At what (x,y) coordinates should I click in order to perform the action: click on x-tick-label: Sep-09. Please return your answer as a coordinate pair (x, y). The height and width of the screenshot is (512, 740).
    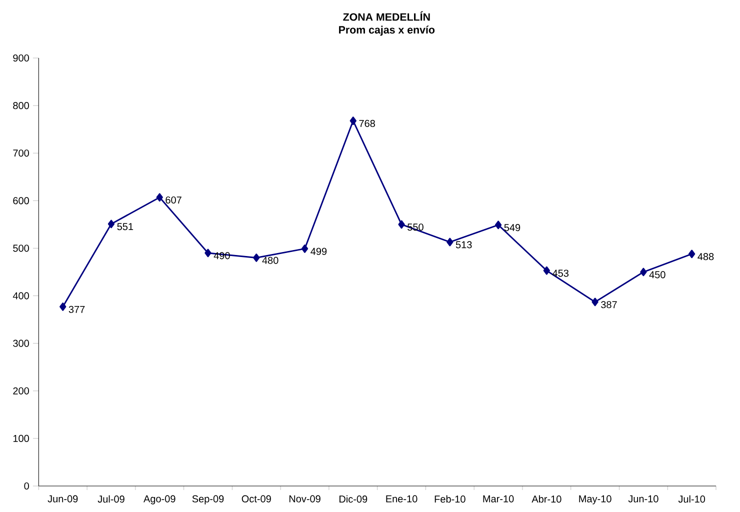
    Looking at the image, I should click on (208, 499).